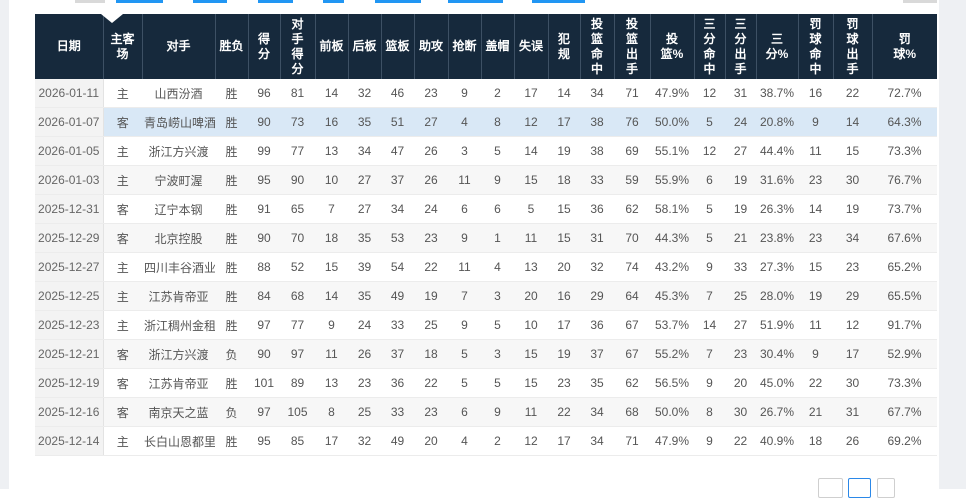 The height and width of the screenshot is (498, 966). I want to click on cell-tpa: 31, so click(740, 93).